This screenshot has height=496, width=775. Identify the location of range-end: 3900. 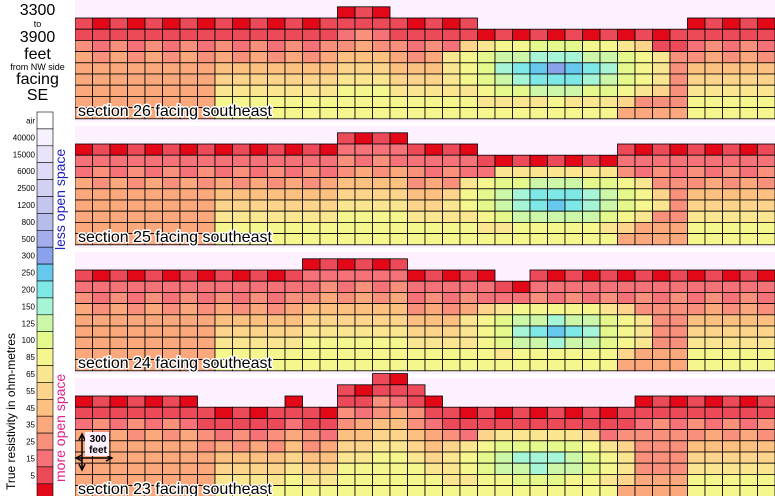
(37, 37).